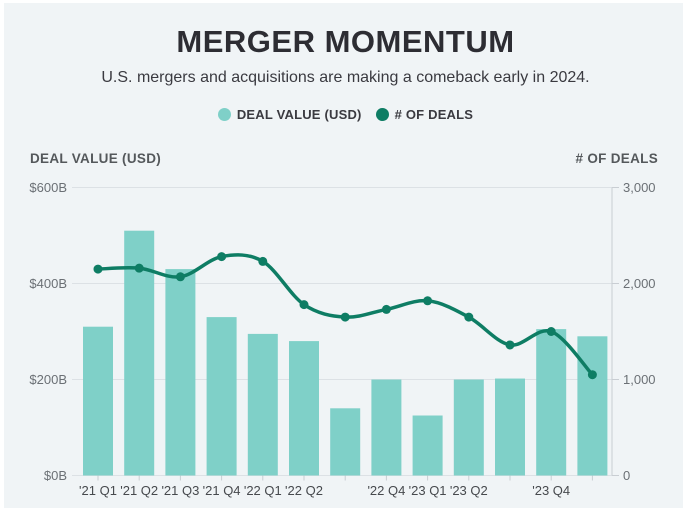  Describe the element at coordinates (592, 375) in the screenshot. I see `deals-point-24Q1` at that location.